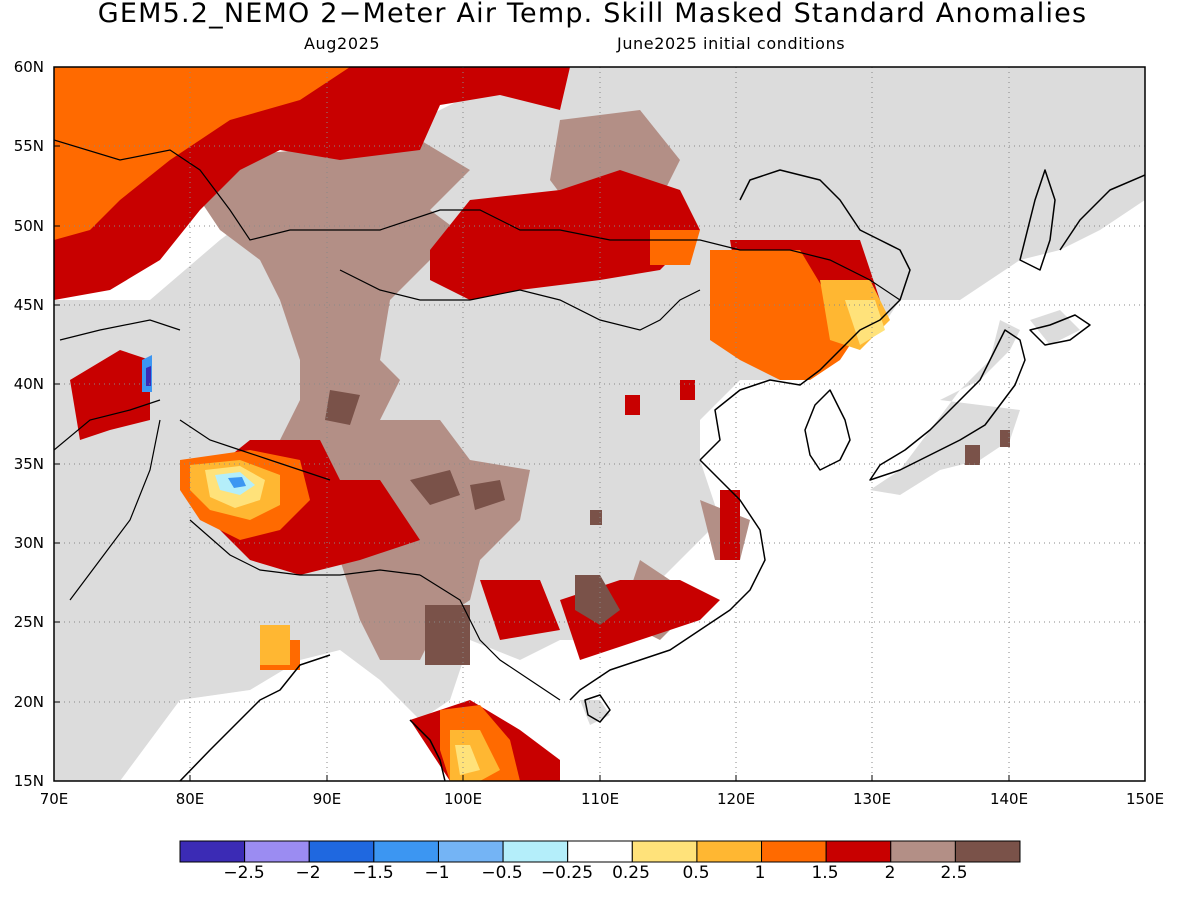  Describe the element at coordinates (190, 799) in the screenshot. I see `lon-label: 80E` at that location.